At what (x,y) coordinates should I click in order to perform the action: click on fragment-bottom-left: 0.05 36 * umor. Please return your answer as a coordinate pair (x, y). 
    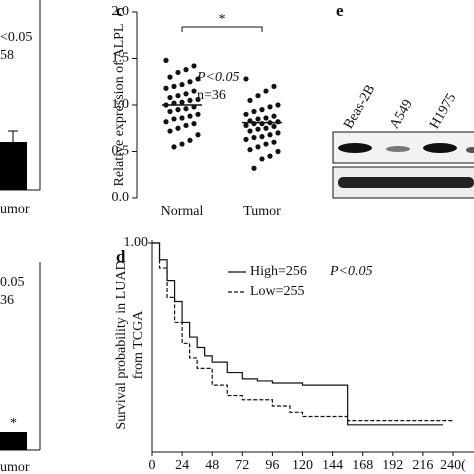
    Looking at the image, I should click on (20, 368).